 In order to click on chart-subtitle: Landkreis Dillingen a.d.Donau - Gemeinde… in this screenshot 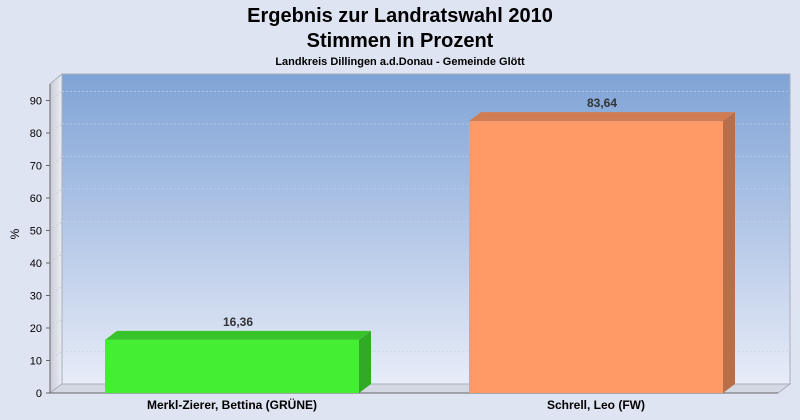, I will do `click(400, 62)`.